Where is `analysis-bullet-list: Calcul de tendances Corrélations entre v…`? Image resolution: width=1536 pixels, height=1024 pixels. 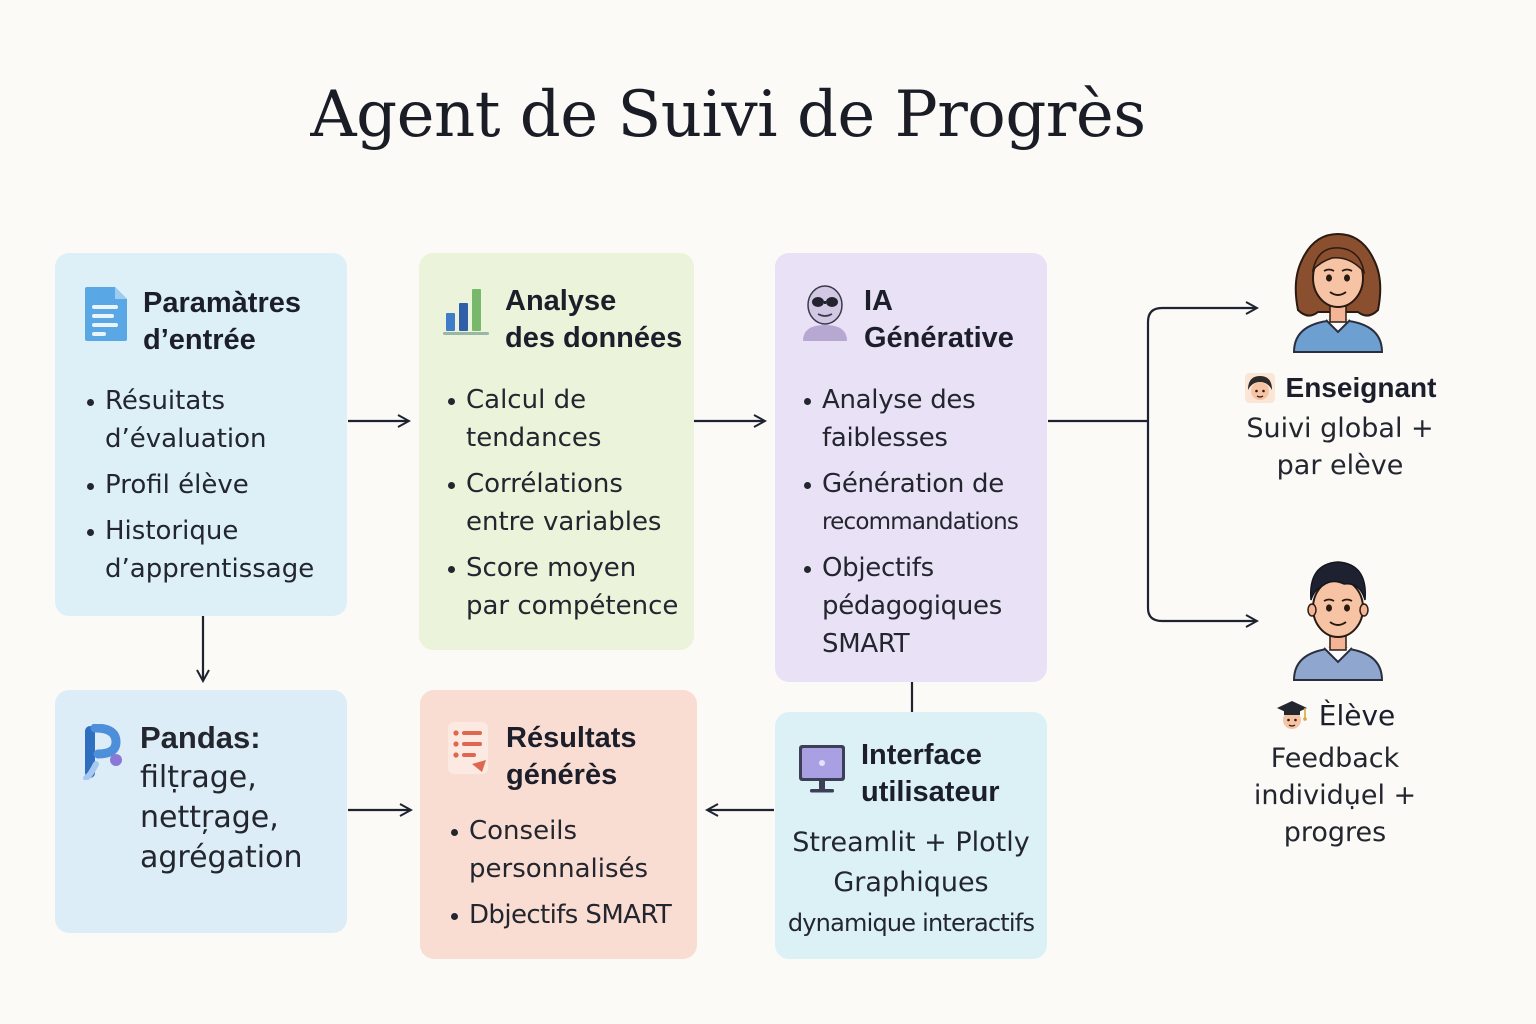 analysis-bullet-list: Calcul de tendances Corrélations entre v… is located at coordinates (568, 507).